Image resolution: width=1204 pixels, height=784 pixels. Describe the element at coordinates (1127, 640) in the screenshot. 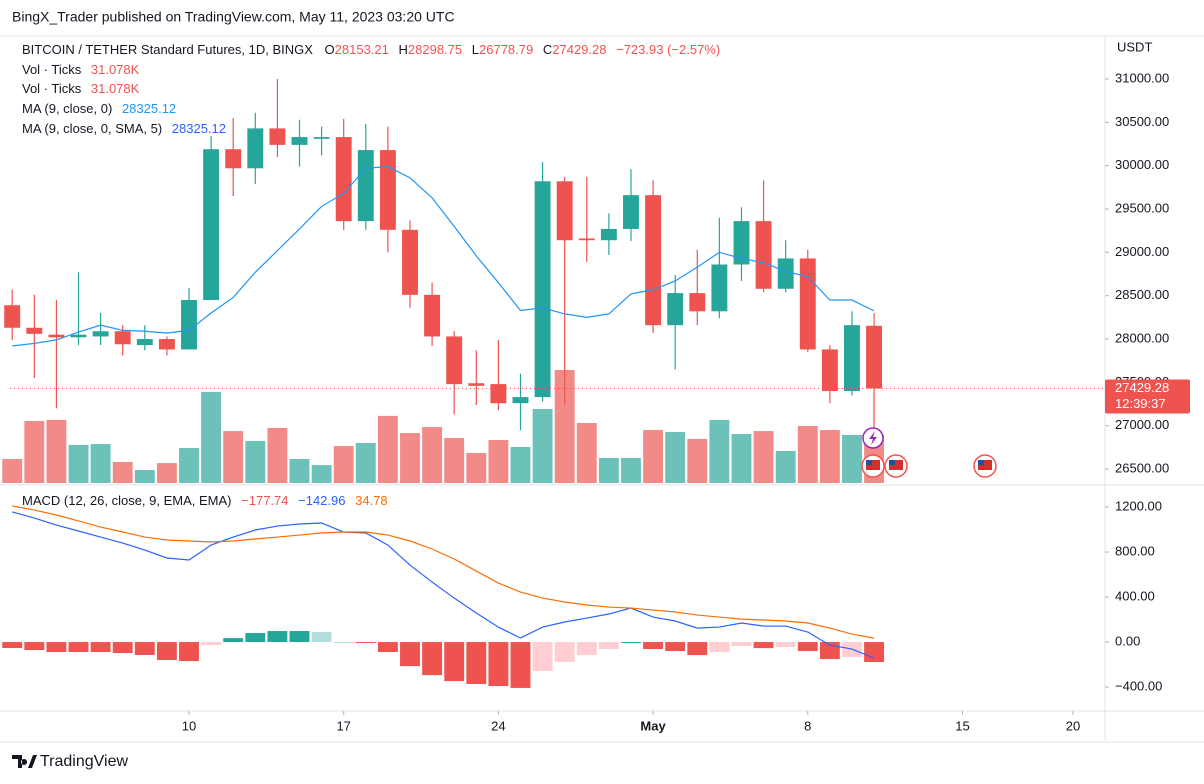

I see `y-tick-label: 0.00` at that location.